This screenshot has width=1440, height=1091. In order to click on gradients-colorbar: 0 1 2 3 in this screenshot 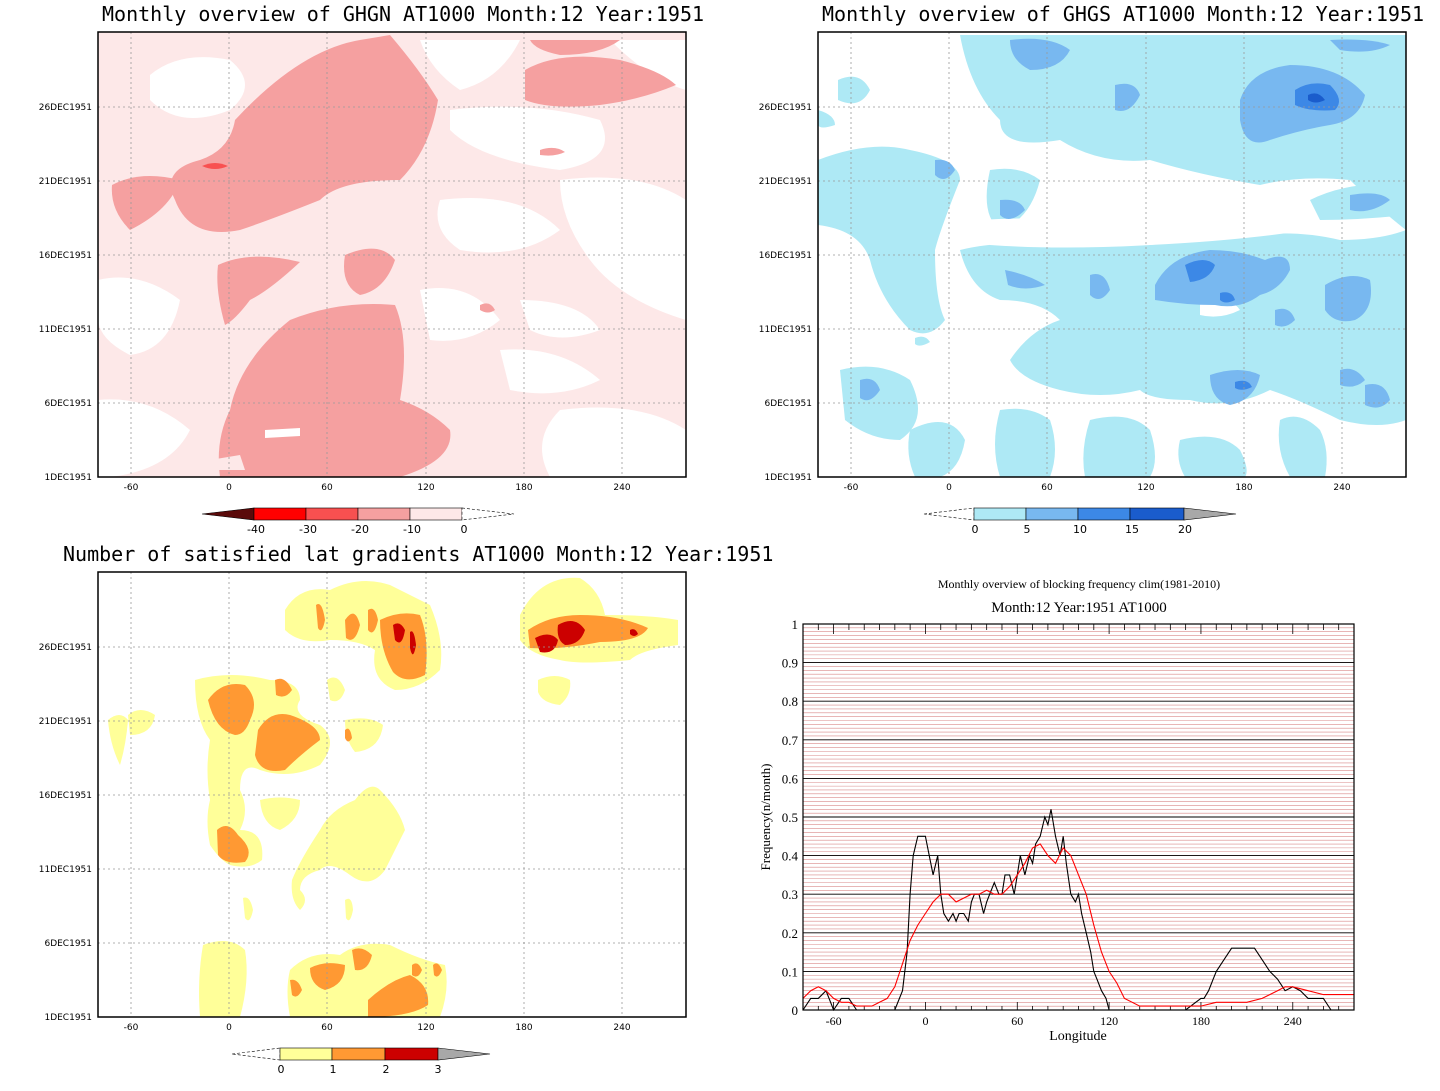, I will do `click(361, 1061)`.